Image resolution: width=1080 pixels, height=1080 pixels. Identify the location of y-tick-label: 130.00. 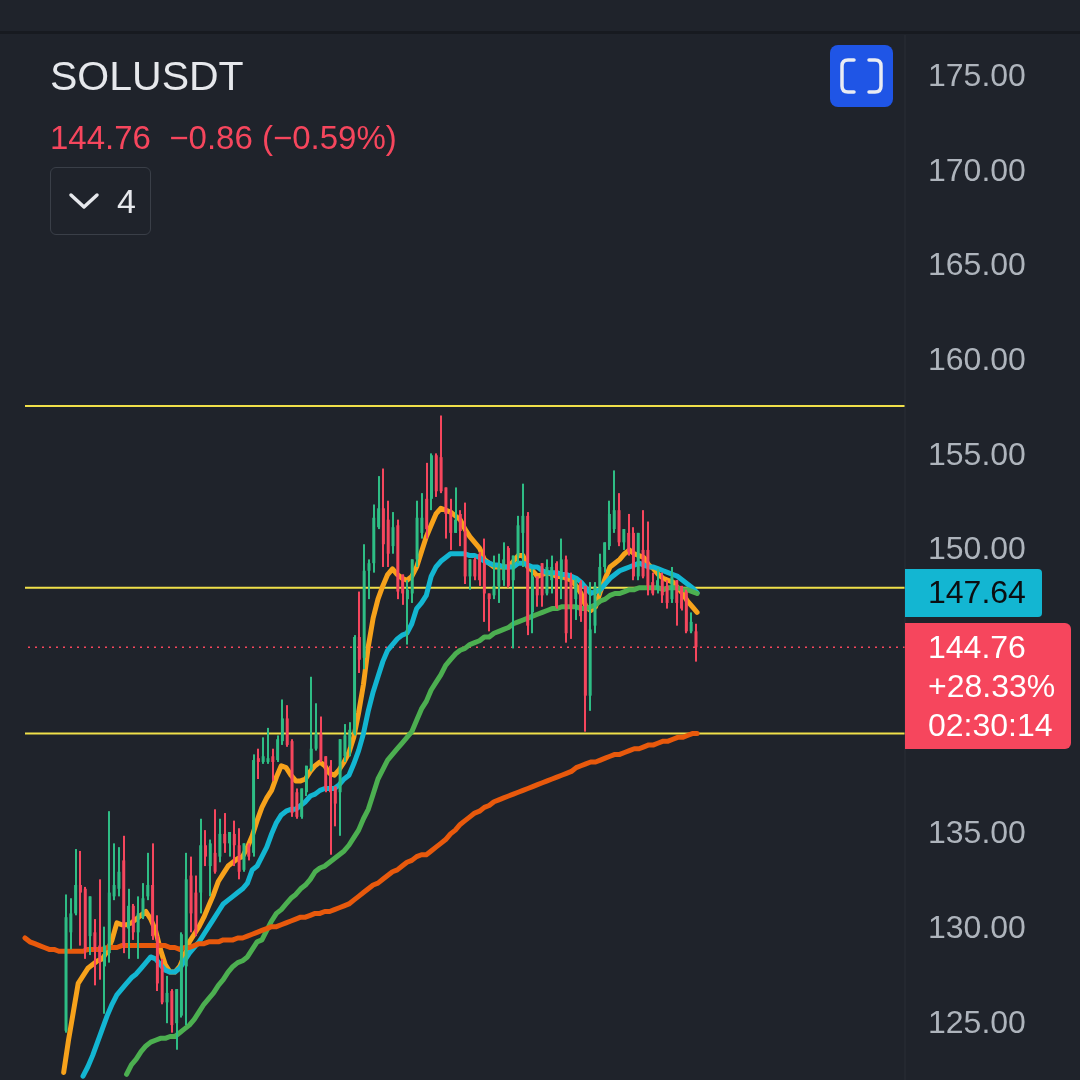
(977, 927).